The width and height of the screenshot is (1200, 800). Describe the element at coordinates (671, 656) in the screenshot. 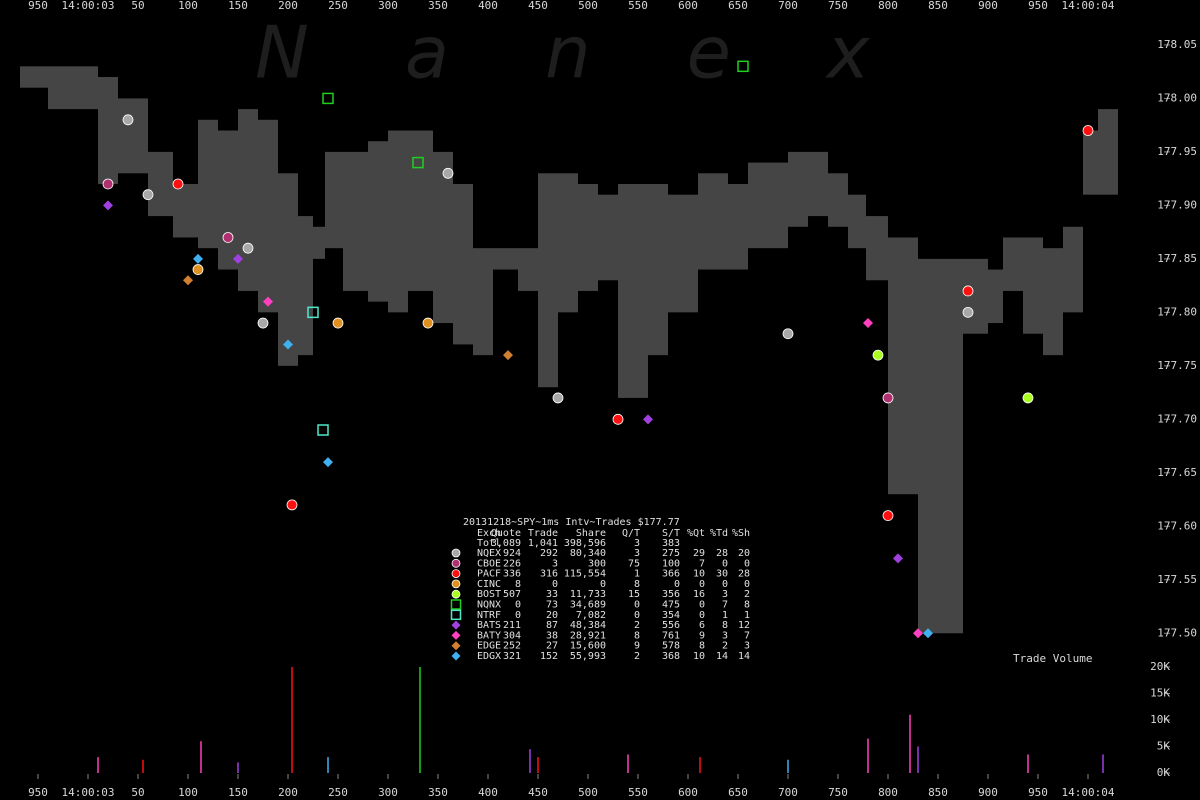

I see `stats-cell: 368` at that location.